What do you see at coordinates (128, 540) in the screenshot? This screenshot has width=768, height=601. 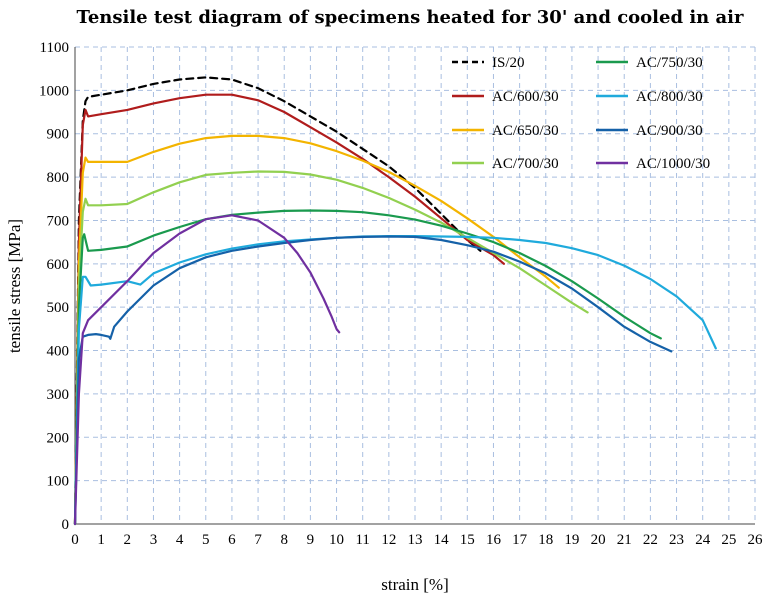 I see `x-tick-label: 2` at bounding box center [128, 540].